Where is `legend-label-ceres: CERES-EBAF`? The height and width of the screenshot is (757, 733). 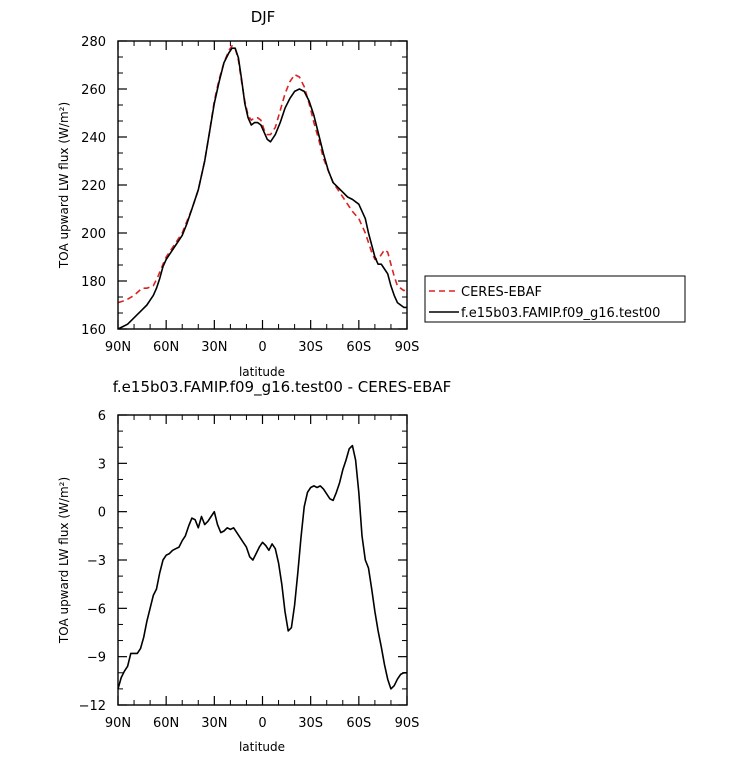
legend-label-ceres: CERES-EBAF is located at coordinates (501, 292).